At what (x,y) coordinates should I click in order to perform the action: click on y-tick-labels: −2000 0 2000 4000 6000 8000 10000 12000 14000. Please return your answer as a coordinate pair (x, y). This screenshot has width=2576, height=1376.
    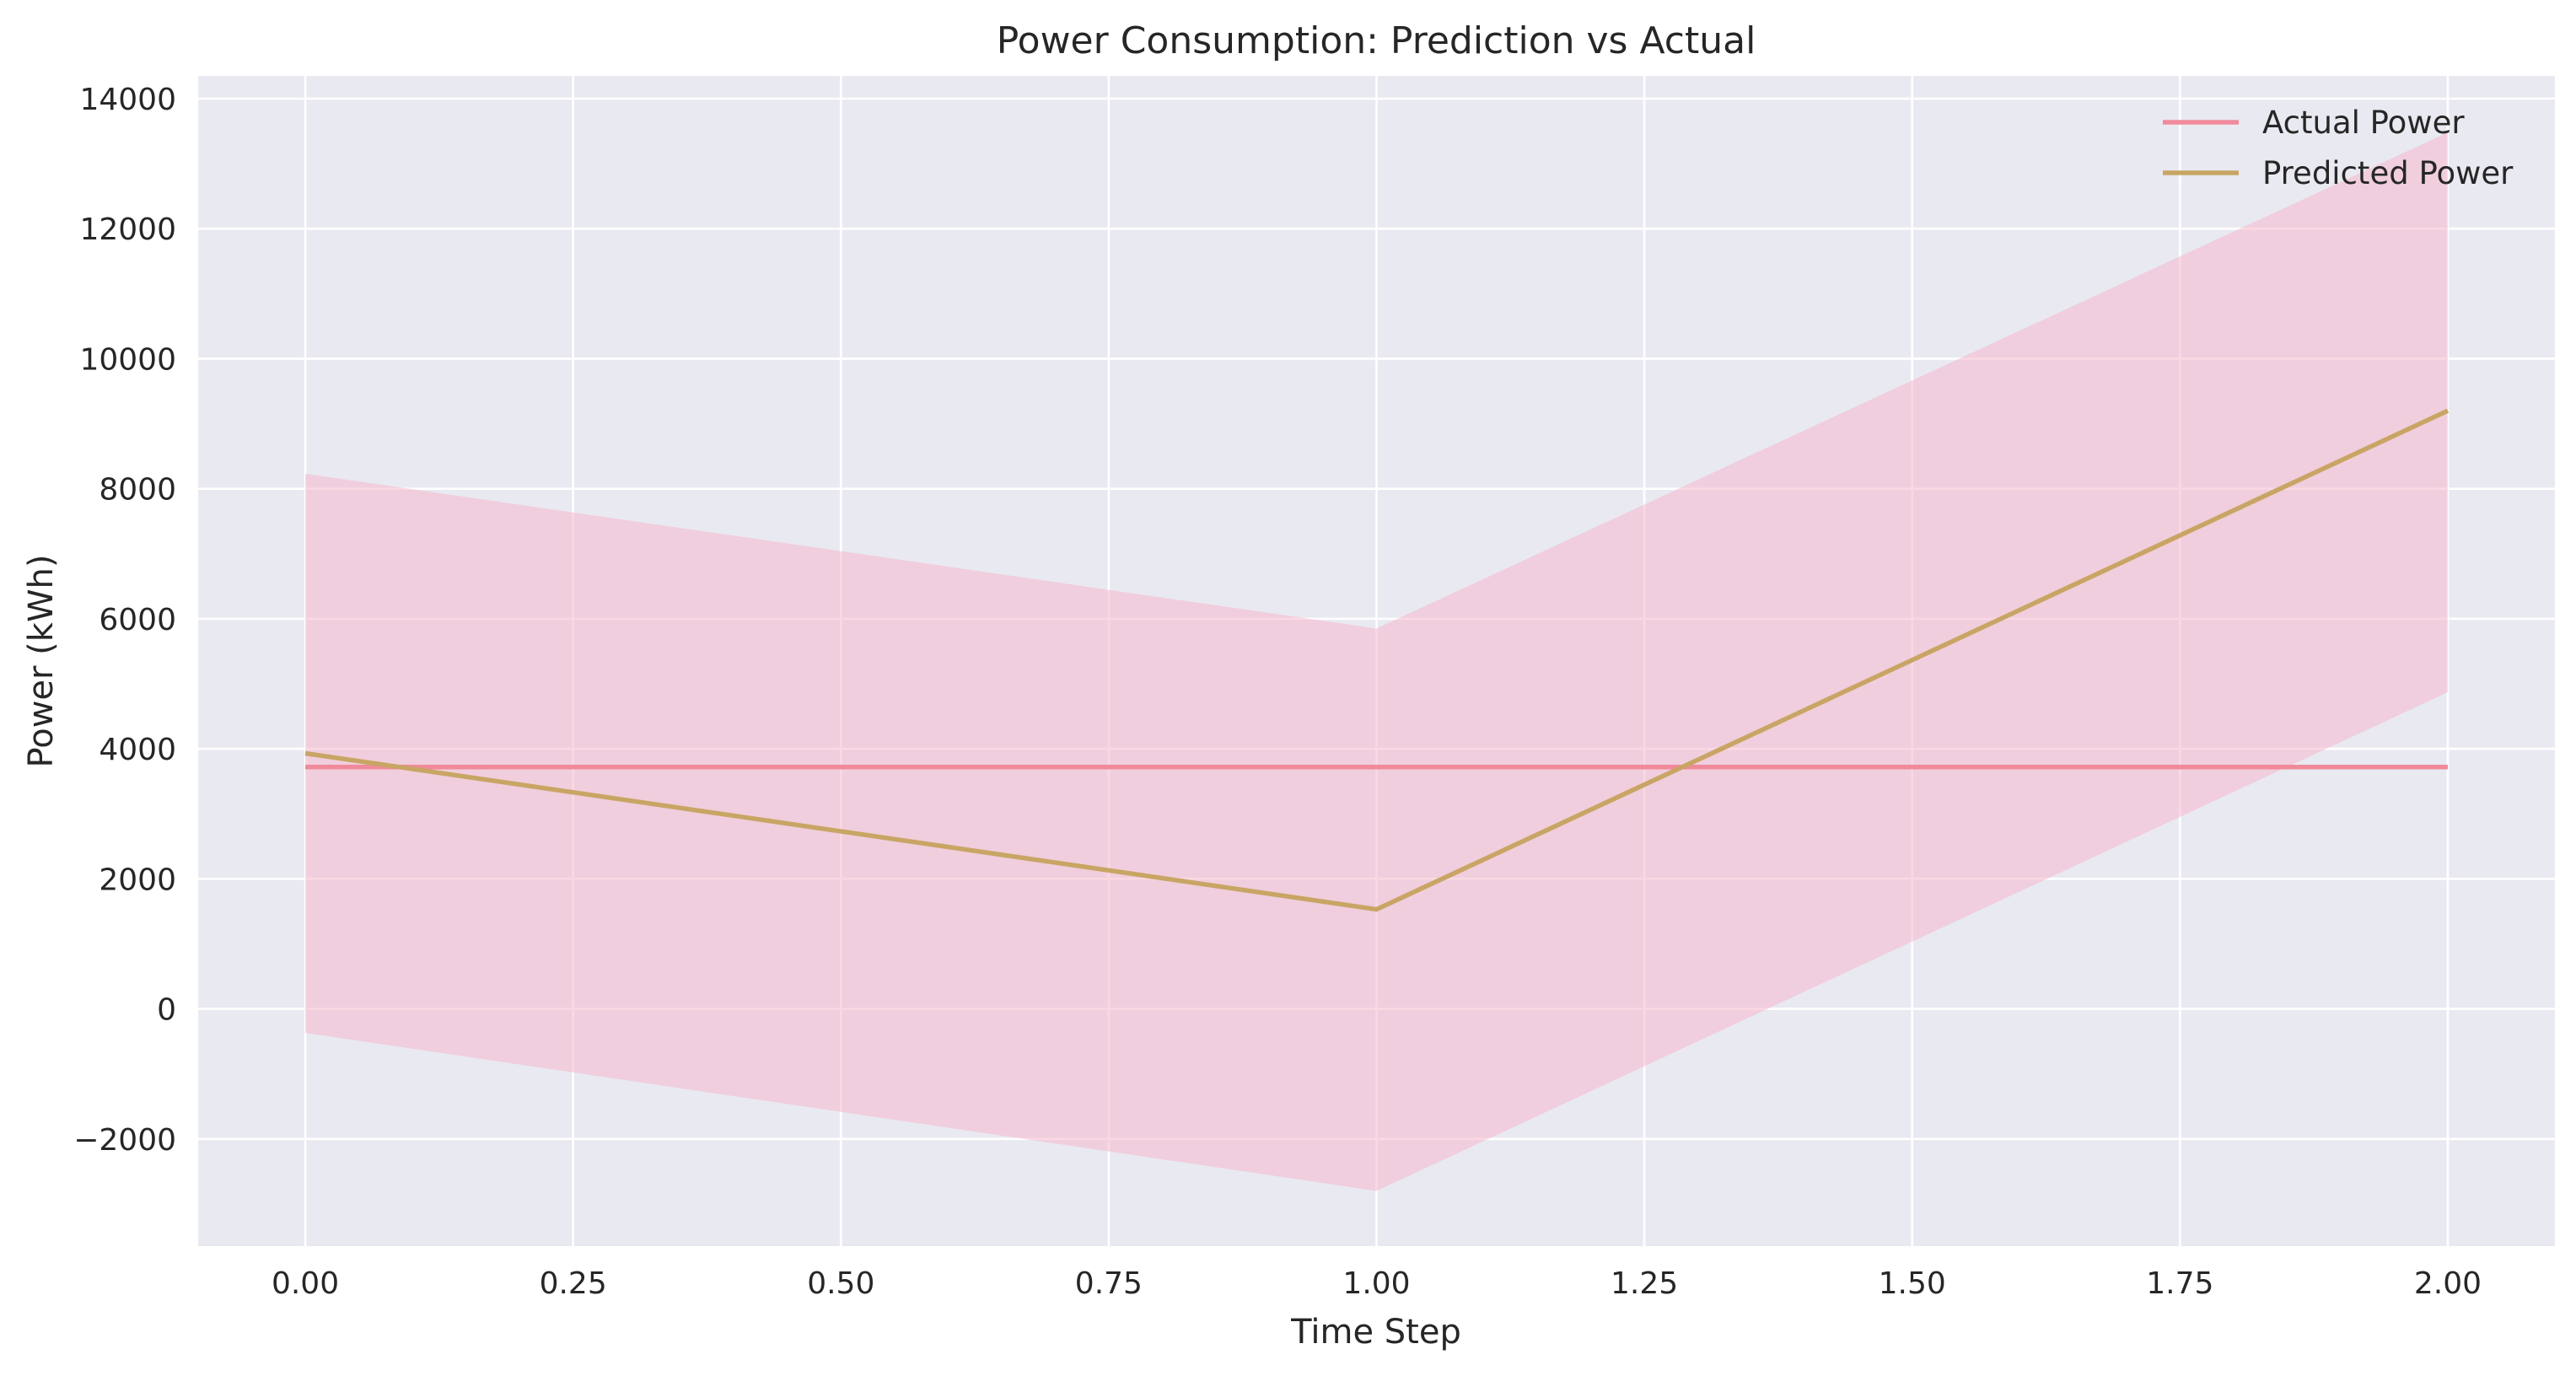
    Looking at the image, I should click on (124, 620).